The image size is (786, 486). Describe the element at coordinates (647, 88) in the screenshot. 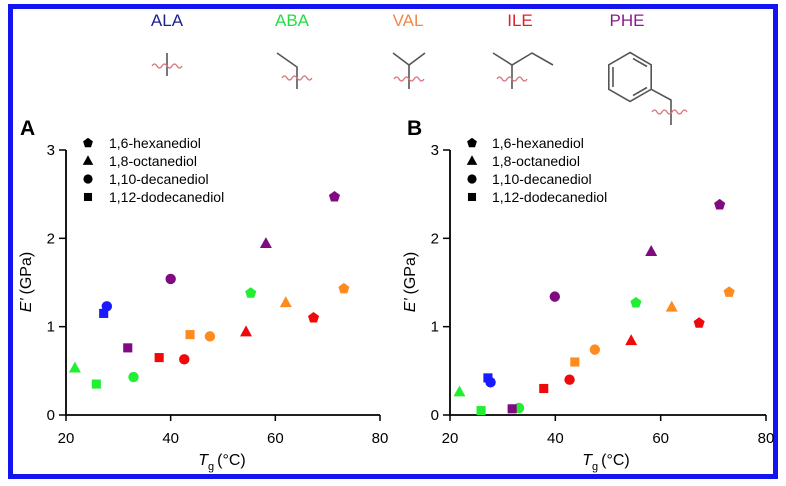

I see `structure-phe` at that location.